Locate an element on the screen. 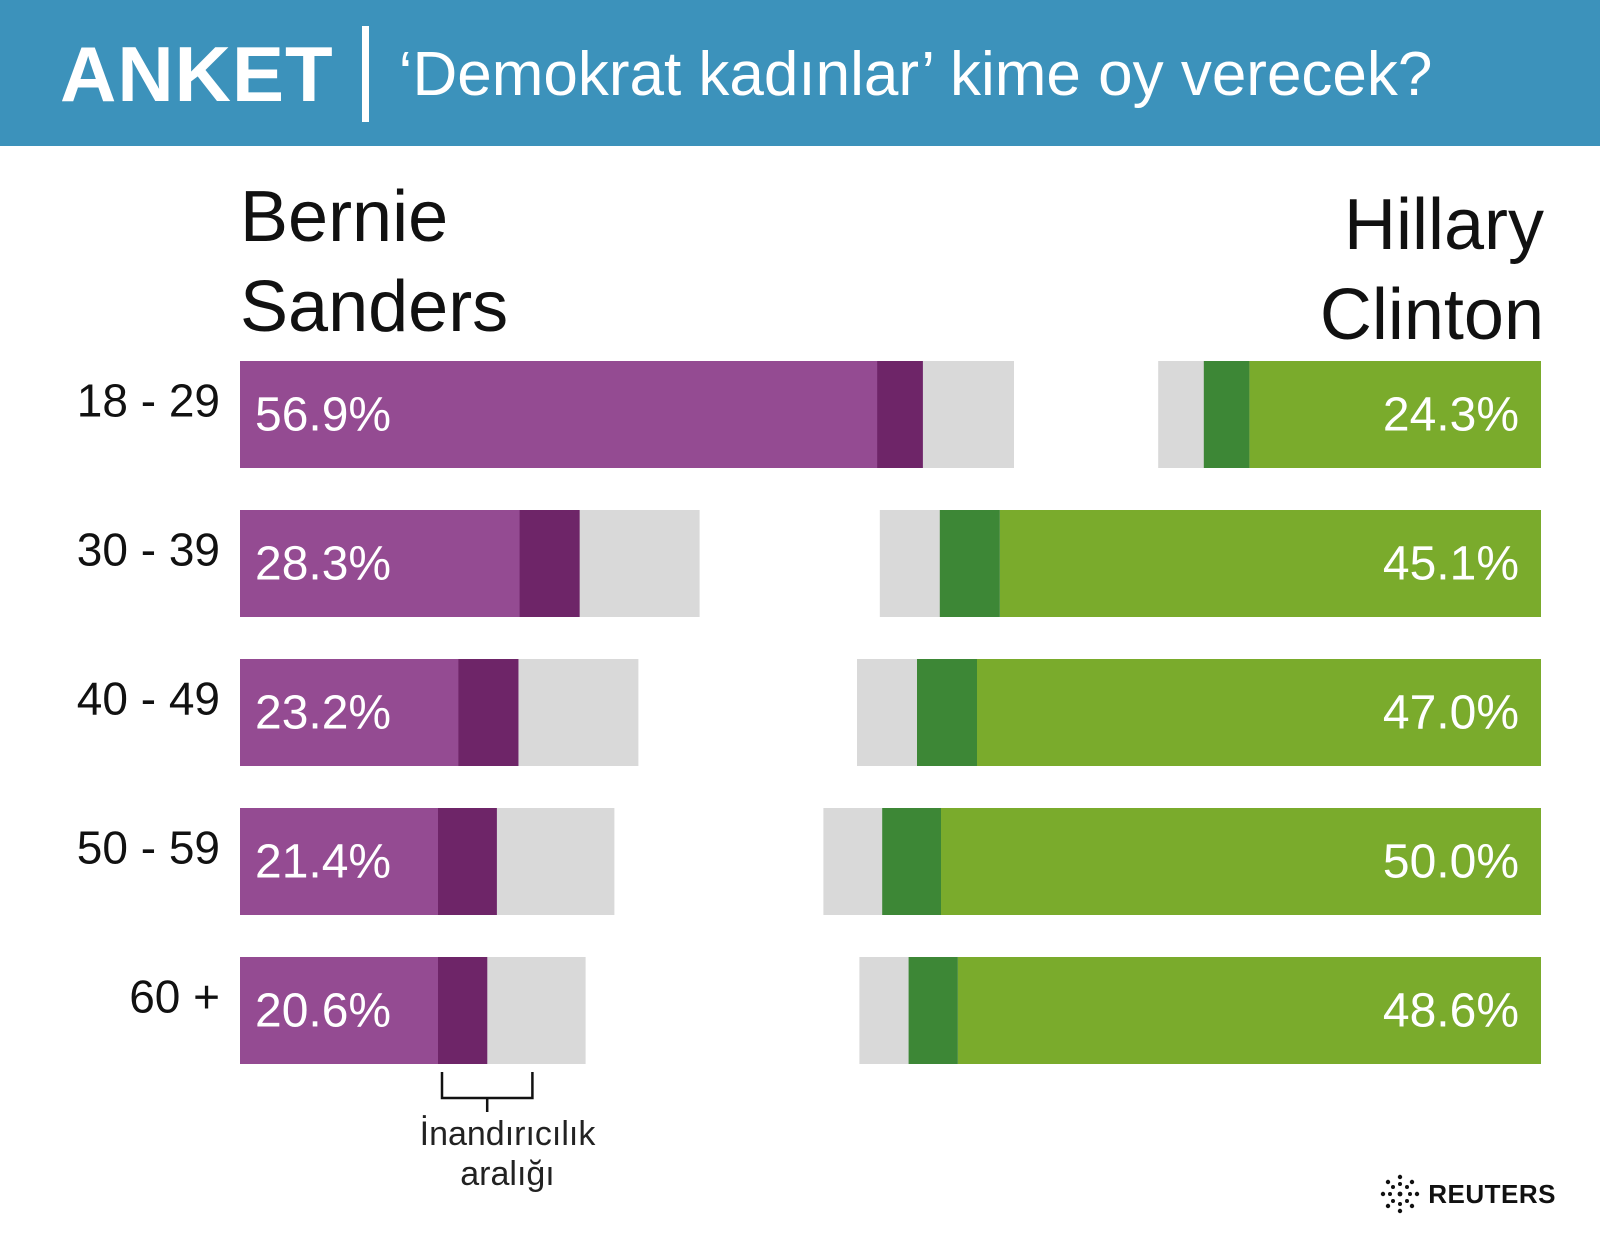  clinton-value-label: 50.0% is located at coordinates (1451, 862).